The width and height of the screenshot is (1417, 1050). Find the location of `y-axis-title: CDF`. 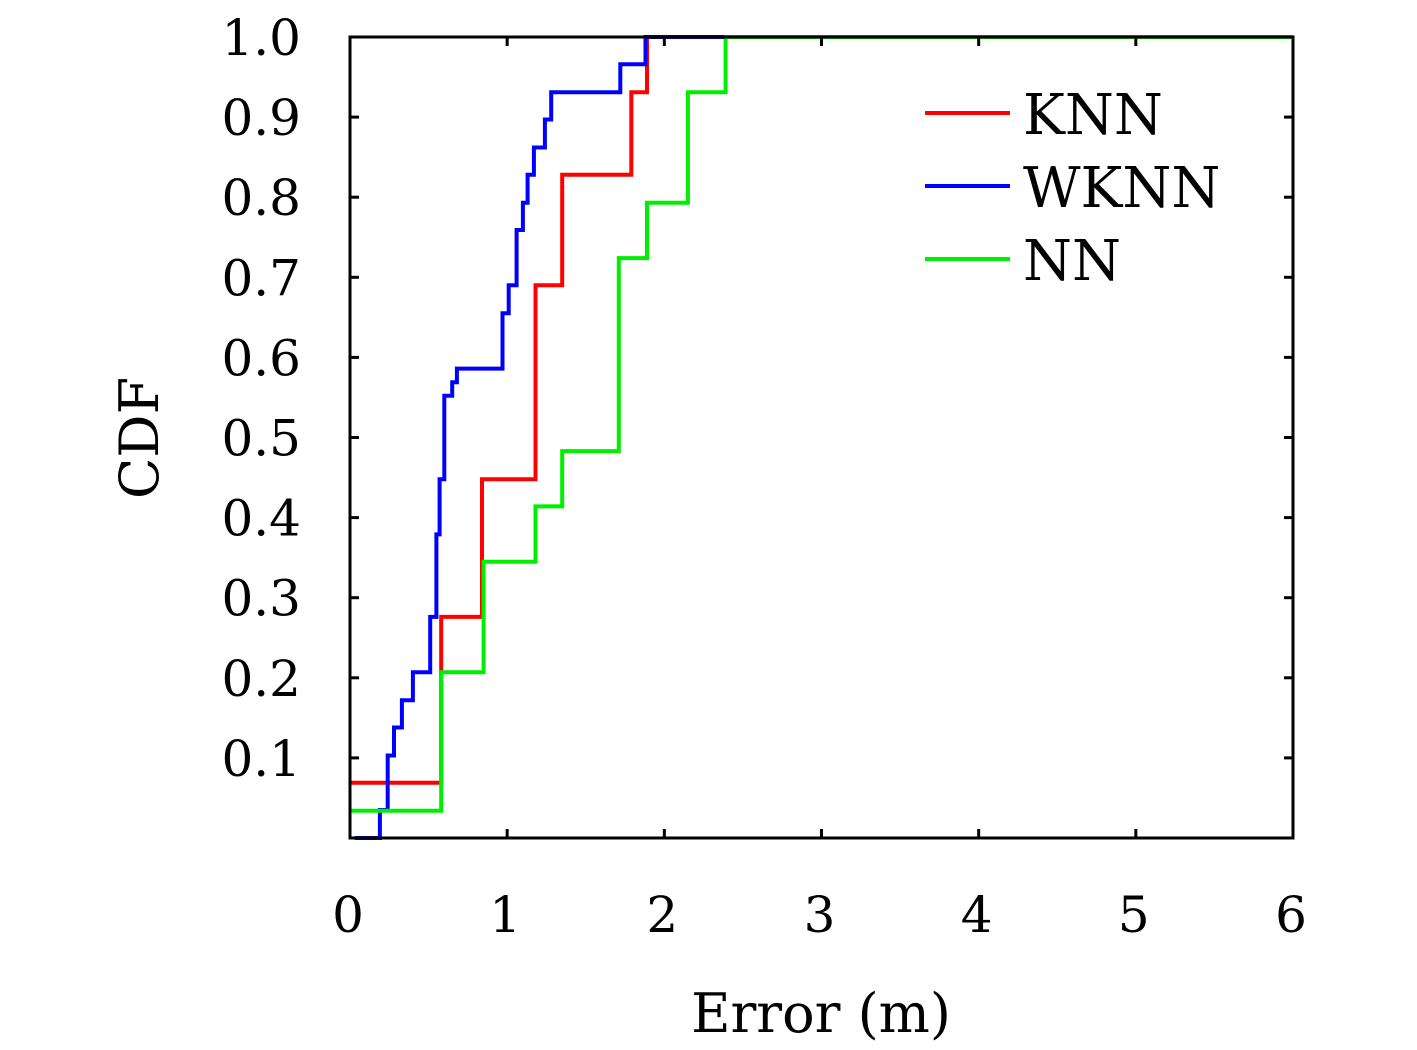

y-axis-title: CDF is located at coordinates (139, 438).